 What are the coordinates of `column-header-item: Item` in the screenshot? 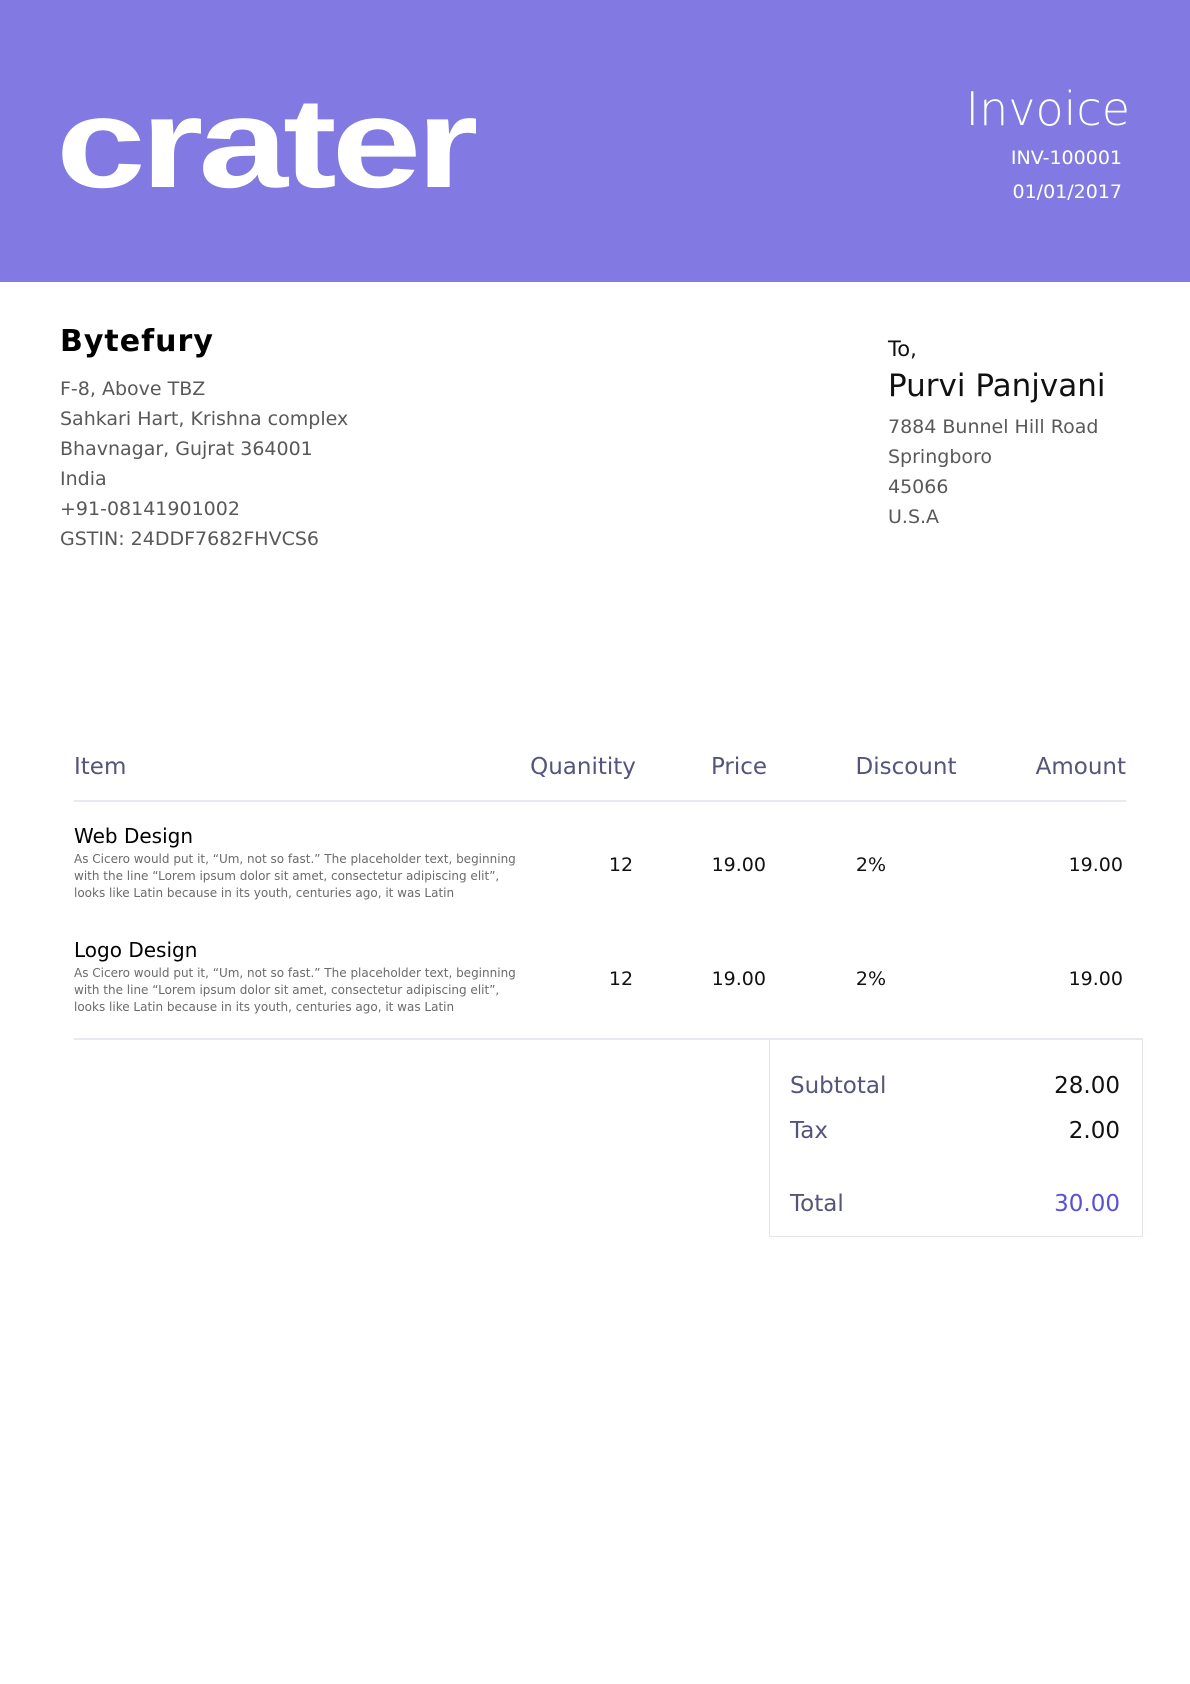 It's located at (100, 767).